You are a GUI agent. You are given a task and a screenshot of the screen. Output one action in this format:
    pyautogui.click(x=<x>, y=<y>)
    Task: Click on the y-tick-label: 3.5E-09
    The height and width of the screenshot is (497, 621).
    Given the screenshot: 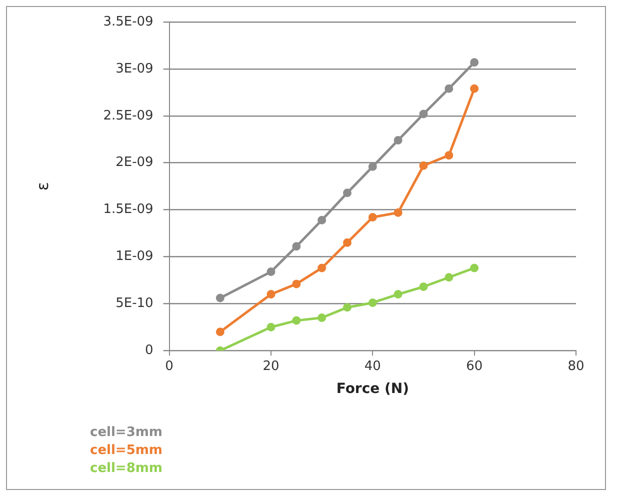 What is the action you would take?
    pyautogui.click(x=128, y=22)
    